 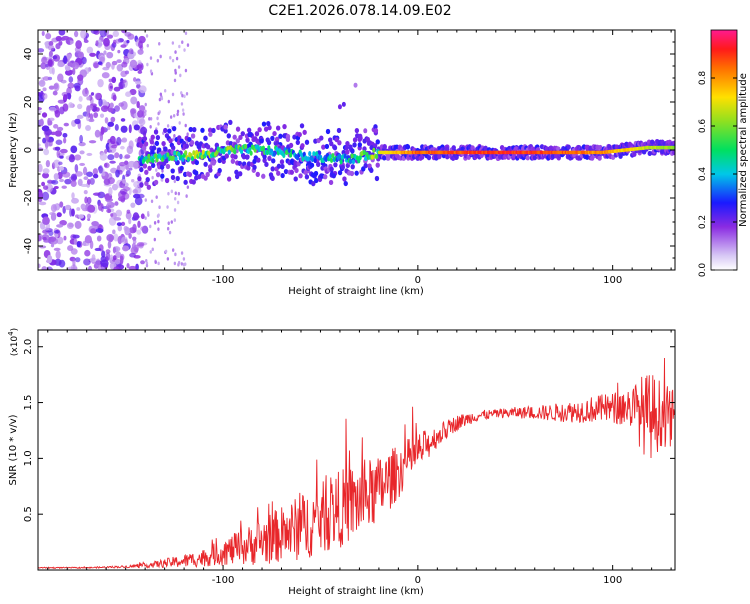 I want to click on spectrogram-y-label: Frequency (Hz), so click(x=13, y=150).